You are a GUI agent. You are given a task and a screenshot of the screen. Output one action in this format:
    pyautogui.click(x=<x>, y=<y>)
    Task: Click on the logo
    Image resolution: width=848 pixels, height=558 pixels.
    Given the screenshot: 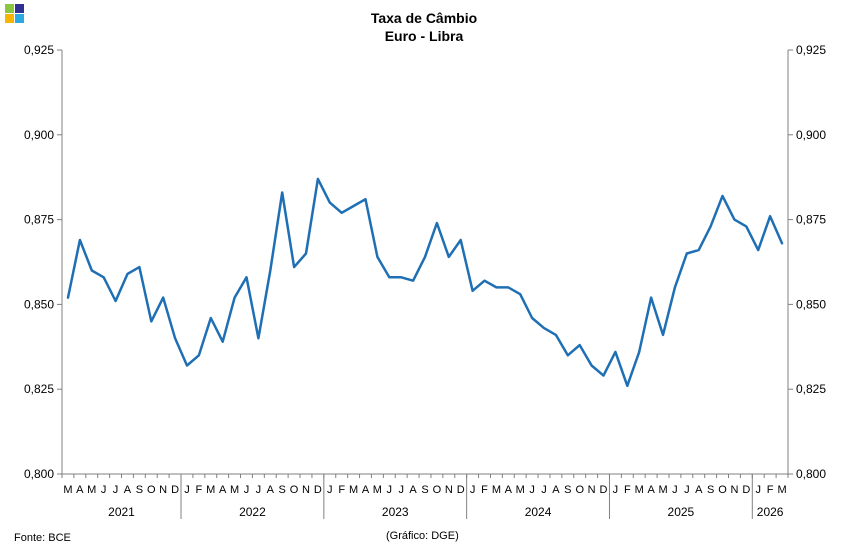 What is the action you would take?
    pyautogui.click(x=15, y=14)
    